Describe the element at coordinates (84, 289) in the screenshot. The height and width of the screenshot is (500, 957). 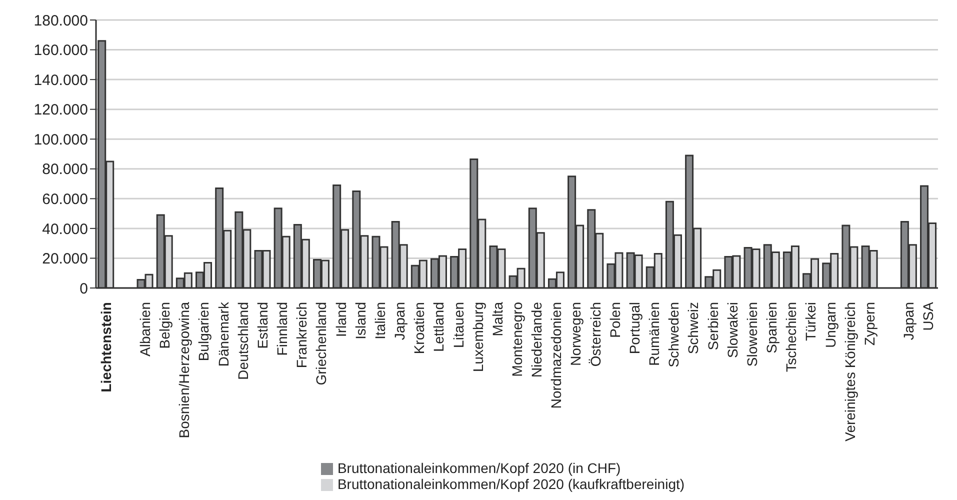
I see `y-tick-label: 0` at that location.